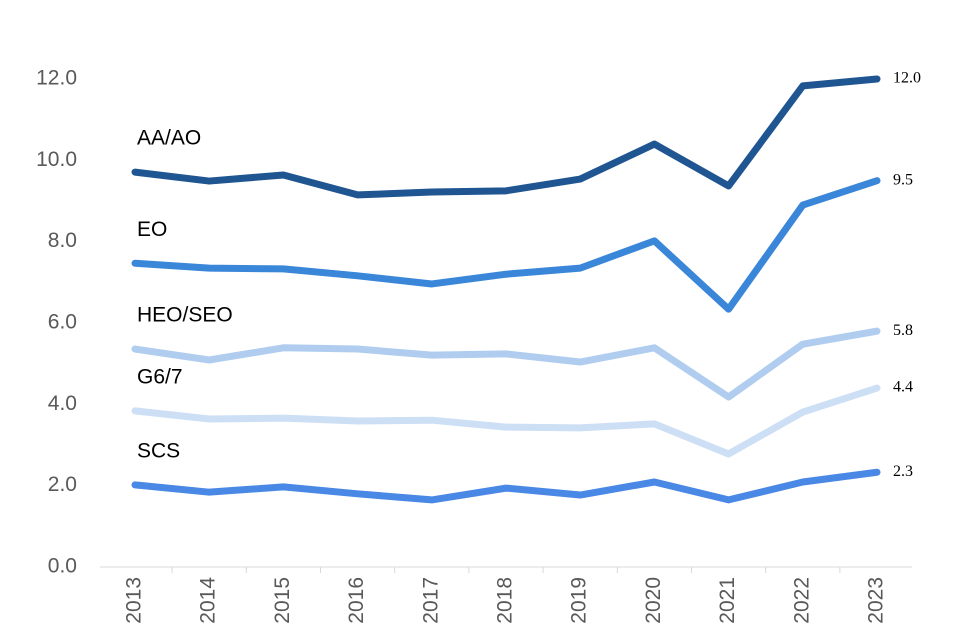  I want to click on x-tick-label: 2017, so click(430, 600).